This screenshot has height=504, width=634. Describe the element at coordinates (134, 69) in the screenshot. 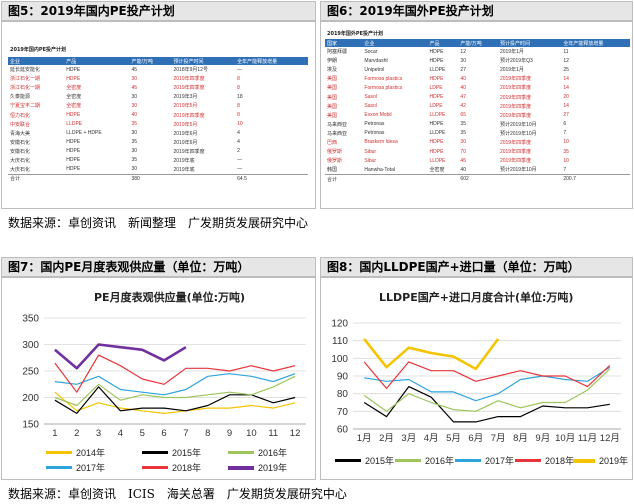

I see `table-cell: 45` at that location.